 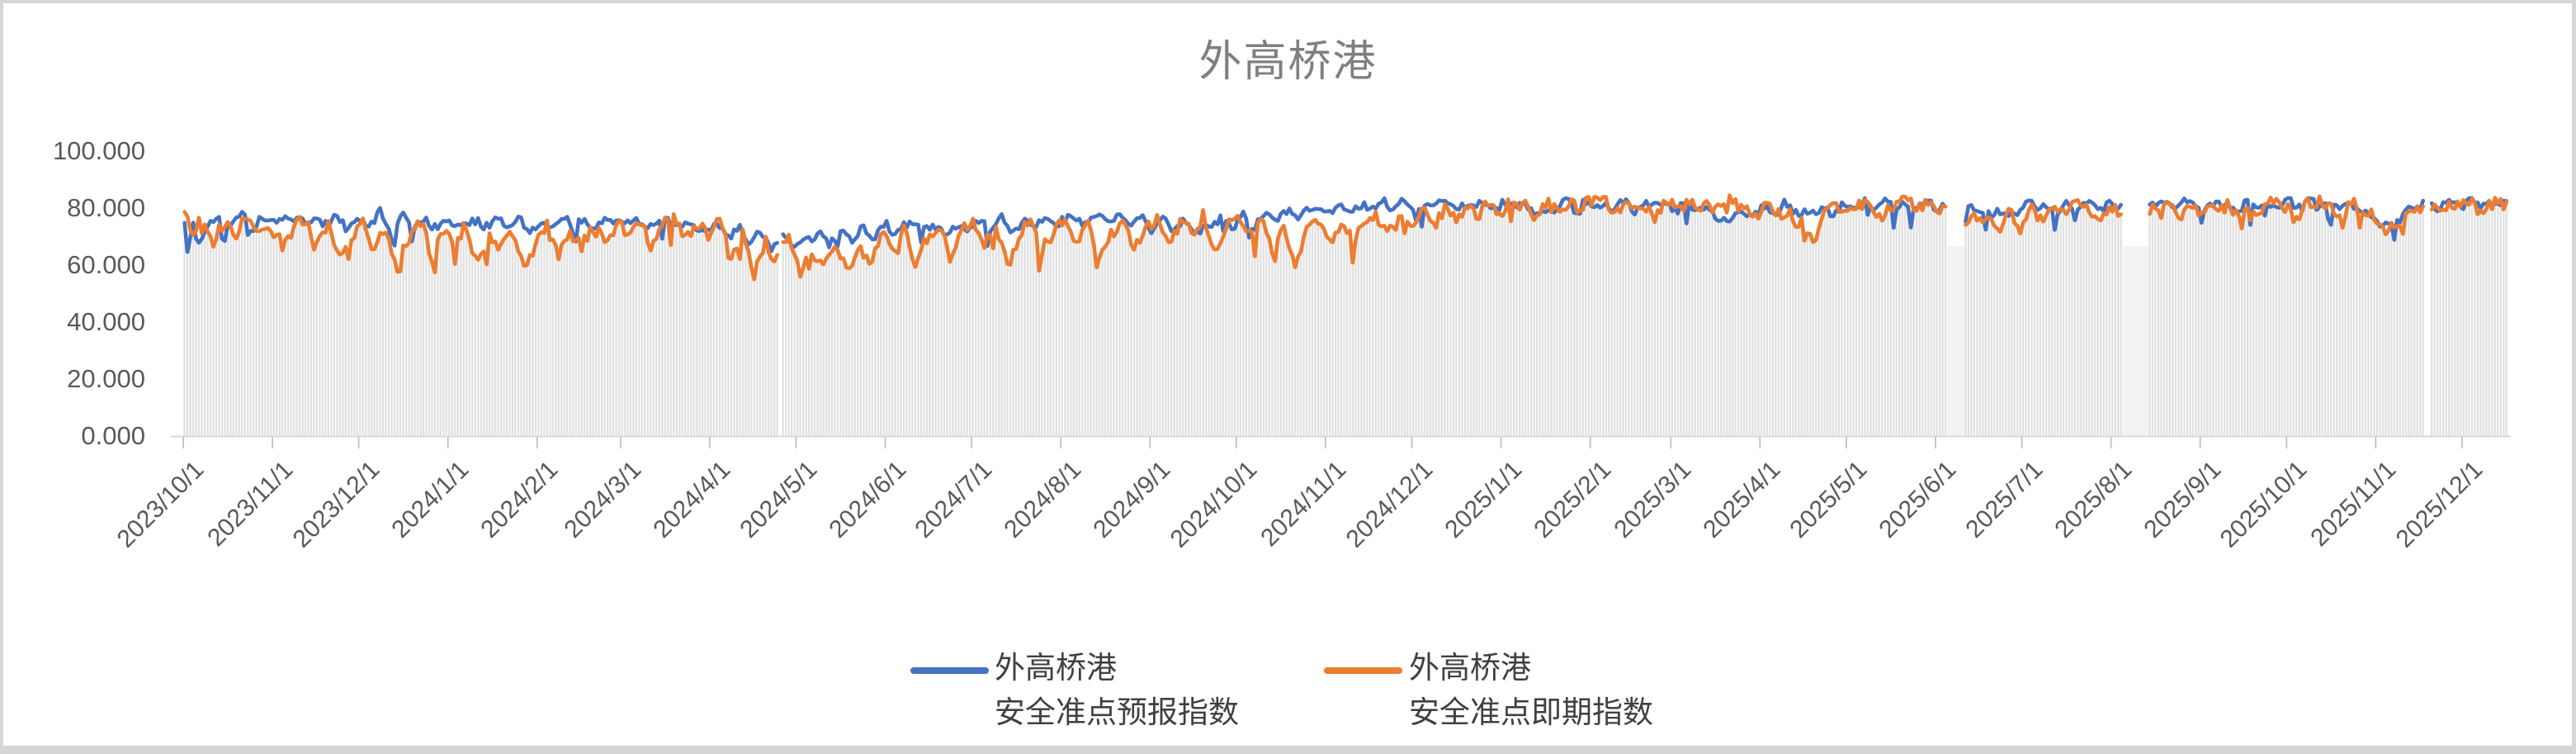 What do you see at coordinates (1345, 225) in the screenshot?
I see `series-line-forecast` at bounding box center [1345, 225].